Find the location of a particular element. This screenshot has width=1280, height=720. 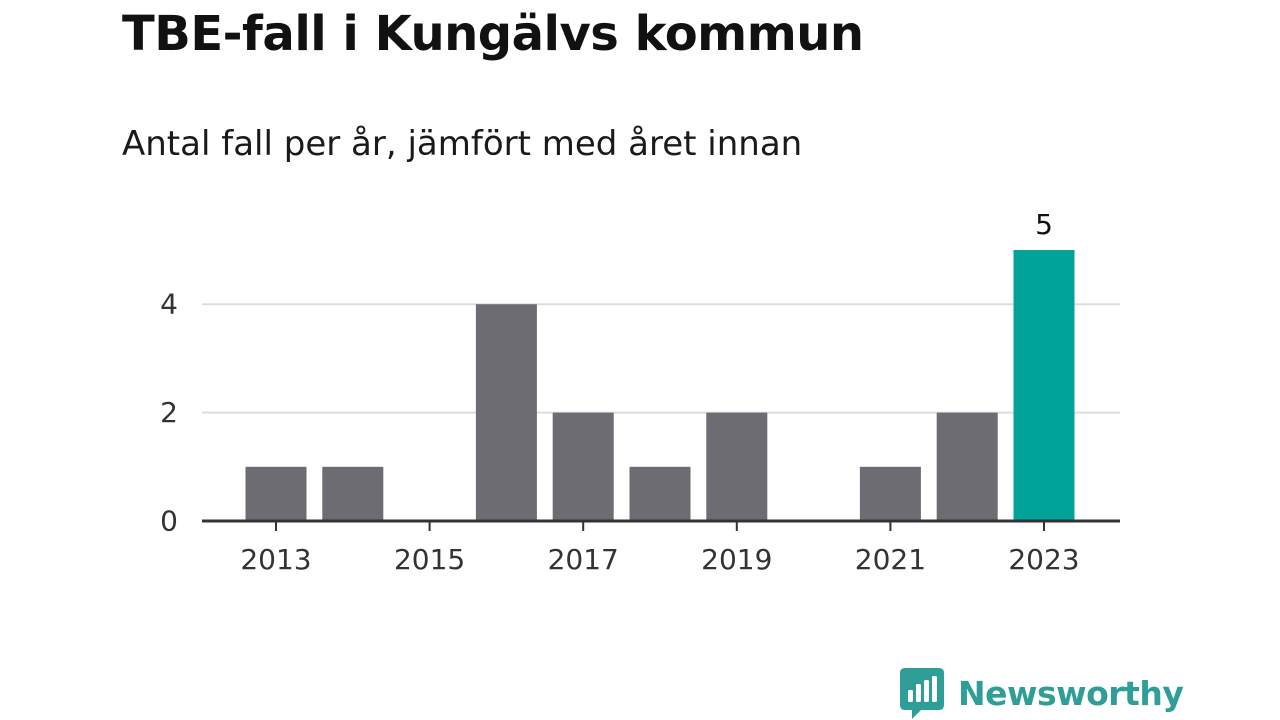

x-tick-label: 2017 is located at coordinates (583, 559).